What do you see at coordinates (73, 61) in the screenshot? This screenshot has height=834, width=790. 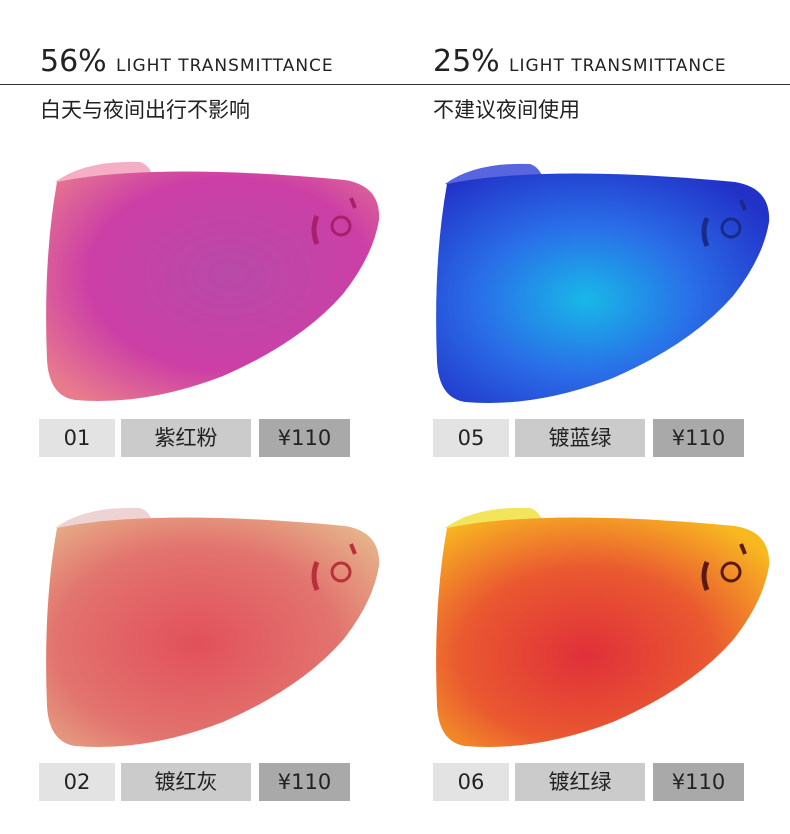 I see `percent: 56%` at bounding box center [73, 61].